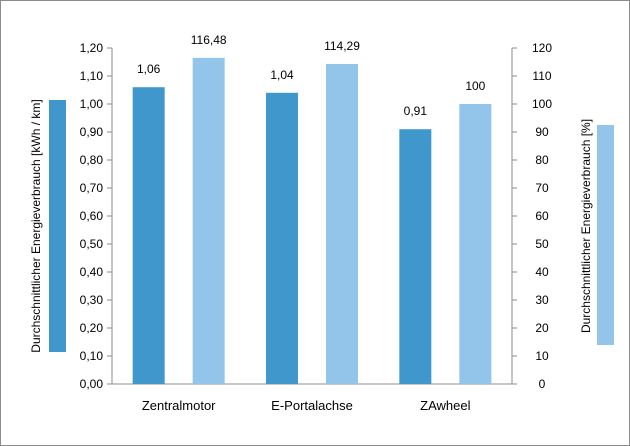  I want to click on left-tick-label: 0,40, so click(92, 272).